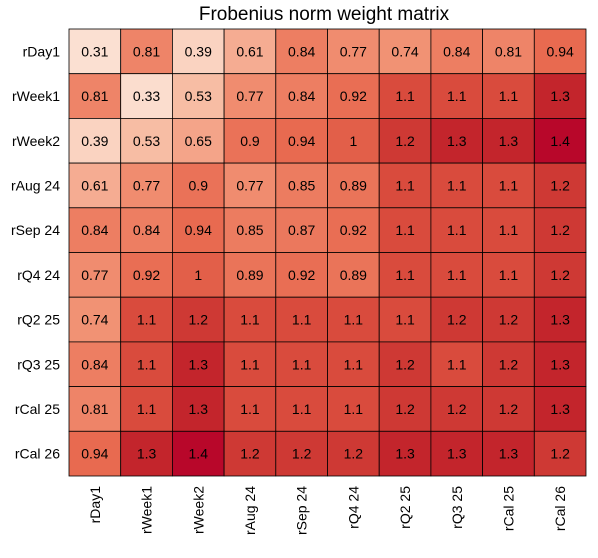  I want to click on column-tick-label: rQ3 25, so click(457, 507).